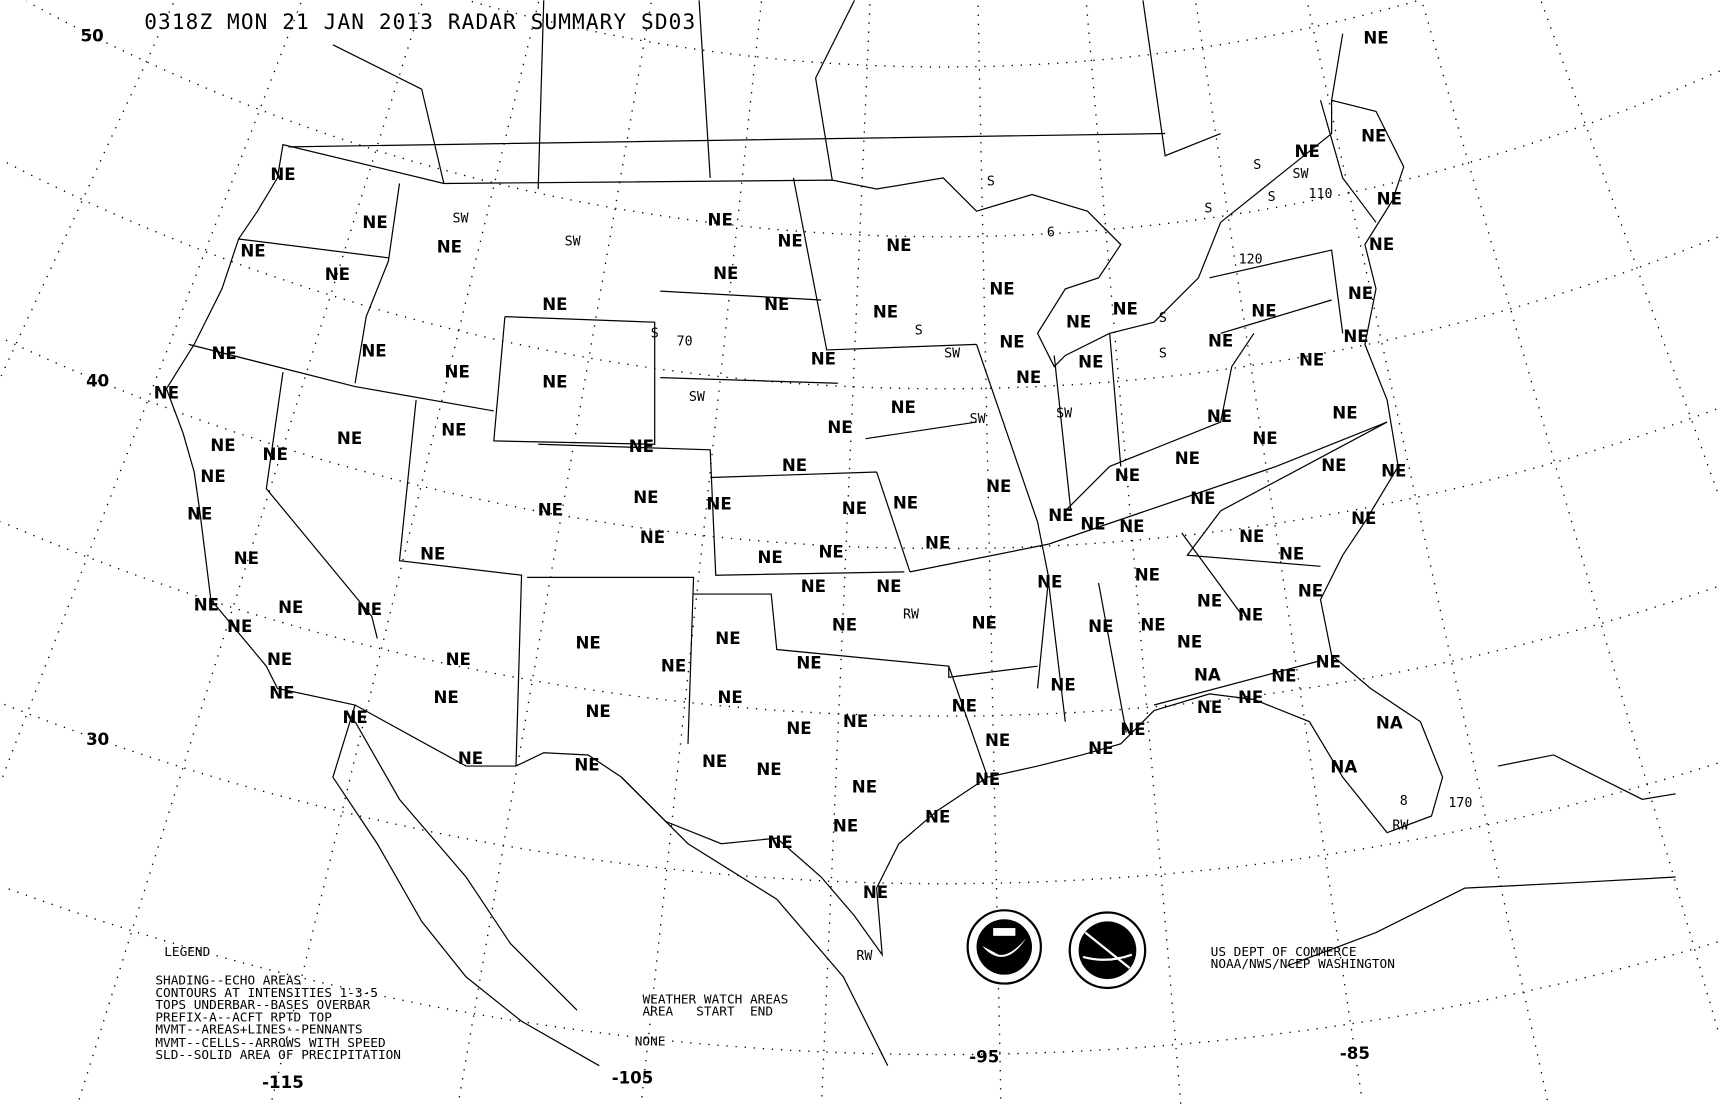  Describe the element at coordinates (262, 1005) in the screenshot. I see `legend-line: TOPS UNDERBAR--BASES OVERBAR` at that location.